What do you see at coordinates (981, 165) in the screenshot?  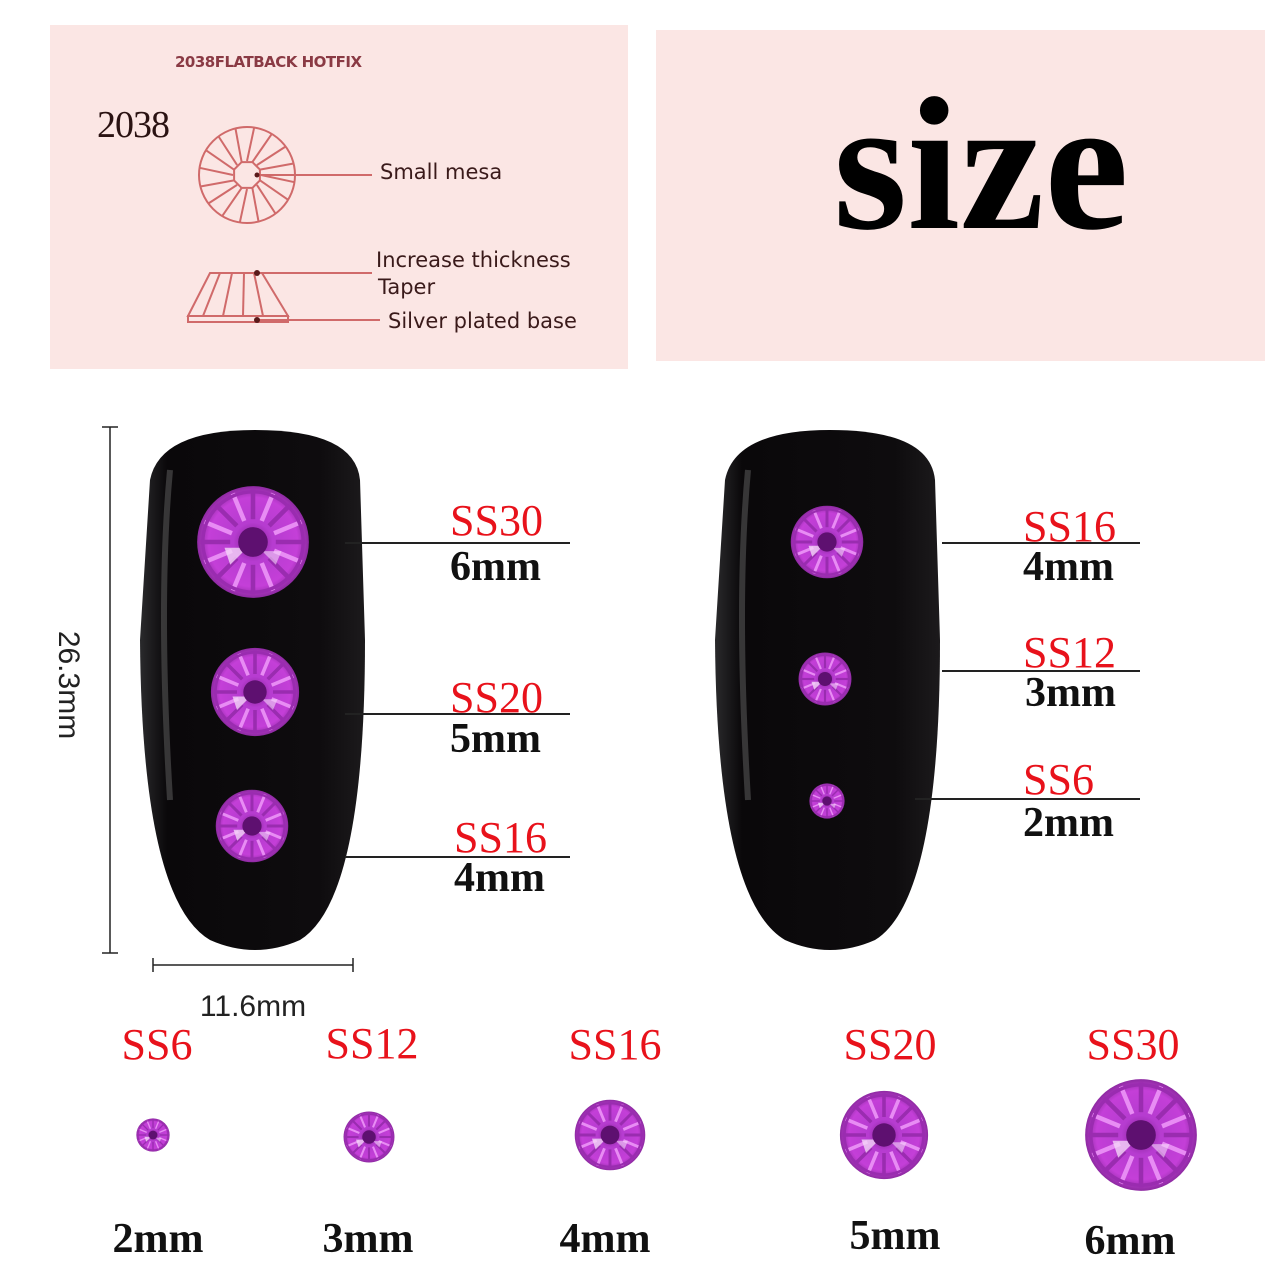 I see `size-title: size` at bounding box center [981, 165].